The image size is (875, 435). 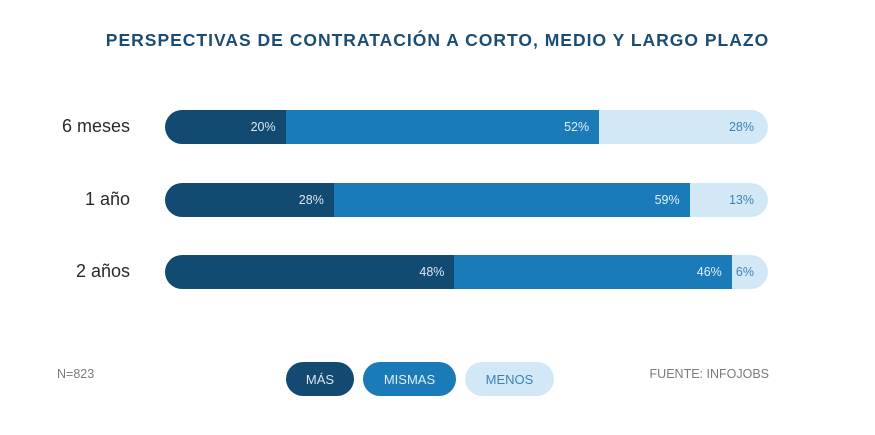 I want to click on source-note: FUENTE: INFOJOBS, so click(x=709, y=374).